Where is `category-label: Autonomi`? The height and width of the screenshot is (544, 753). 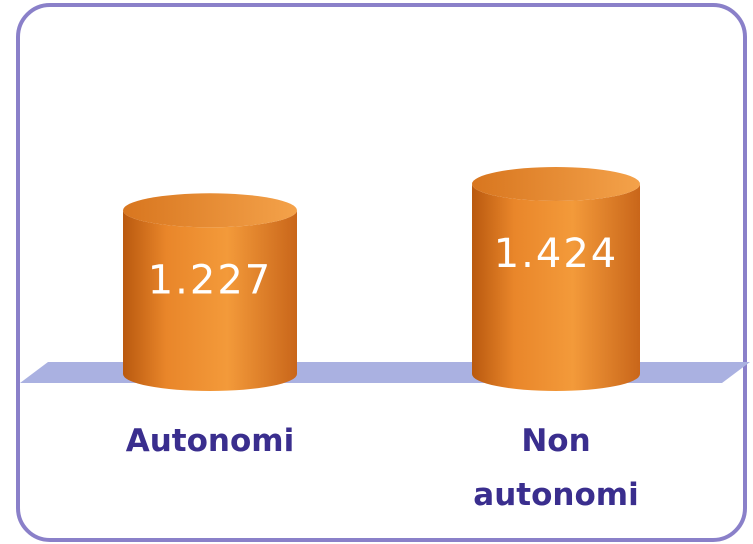
category-label: Autonomi is located at coordinates (210, 441).